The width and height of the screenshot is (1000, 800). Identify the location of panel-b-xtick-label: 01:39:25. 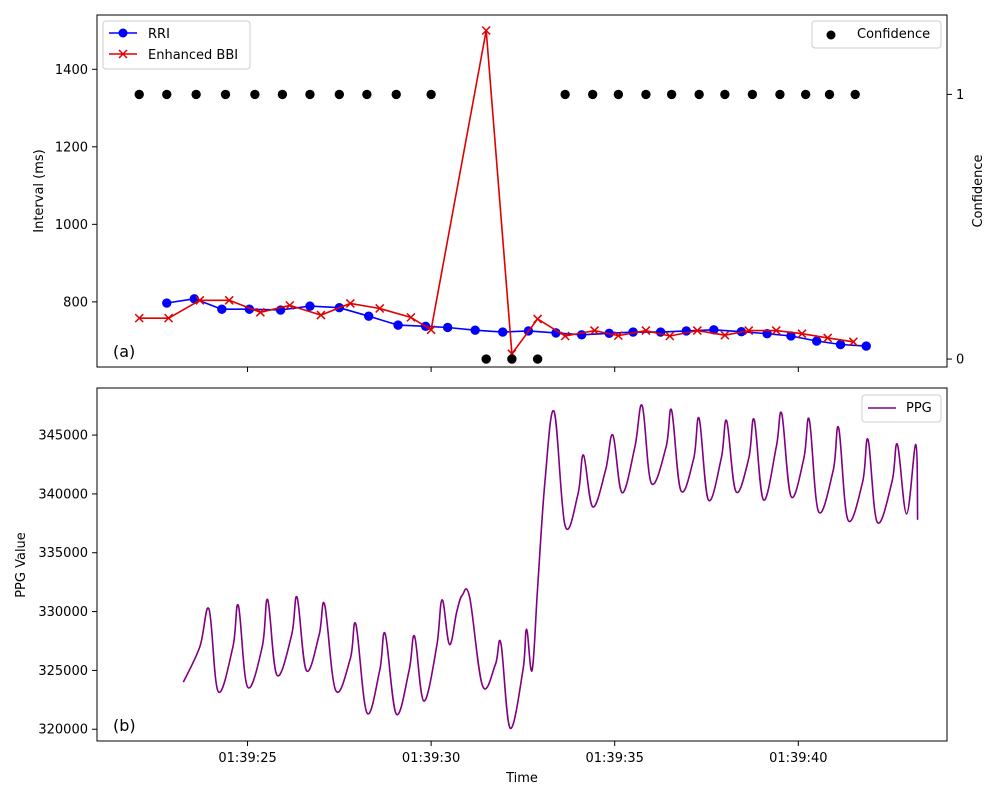
(247, 758).